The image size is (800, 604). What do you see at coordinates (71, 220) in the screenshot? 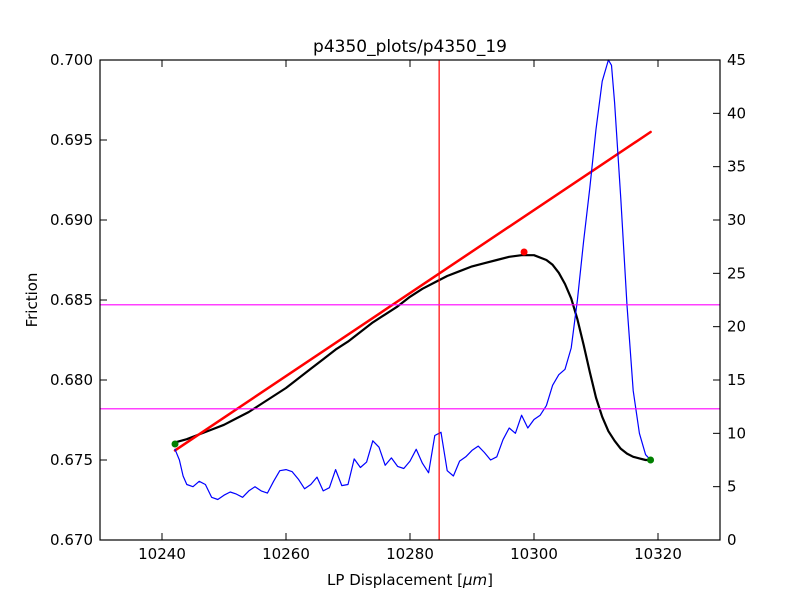
I see `y-tick-label: 0.690` at bounding box center [71, 220].